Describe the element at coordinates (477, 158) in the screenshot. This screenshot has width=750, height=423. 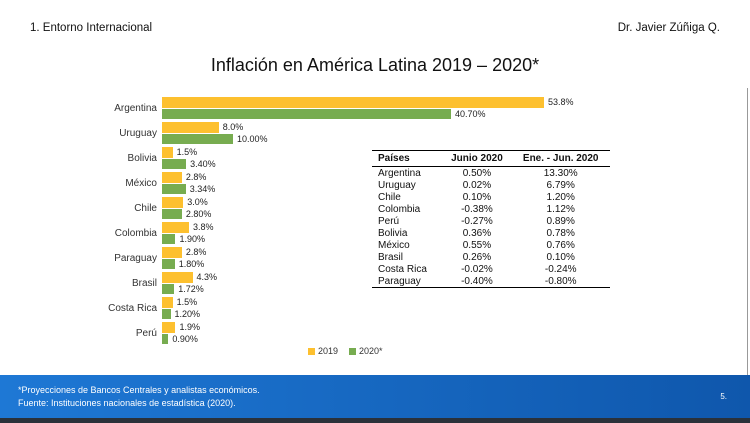
I see `table-header-cell: Junio 2020` at that location.